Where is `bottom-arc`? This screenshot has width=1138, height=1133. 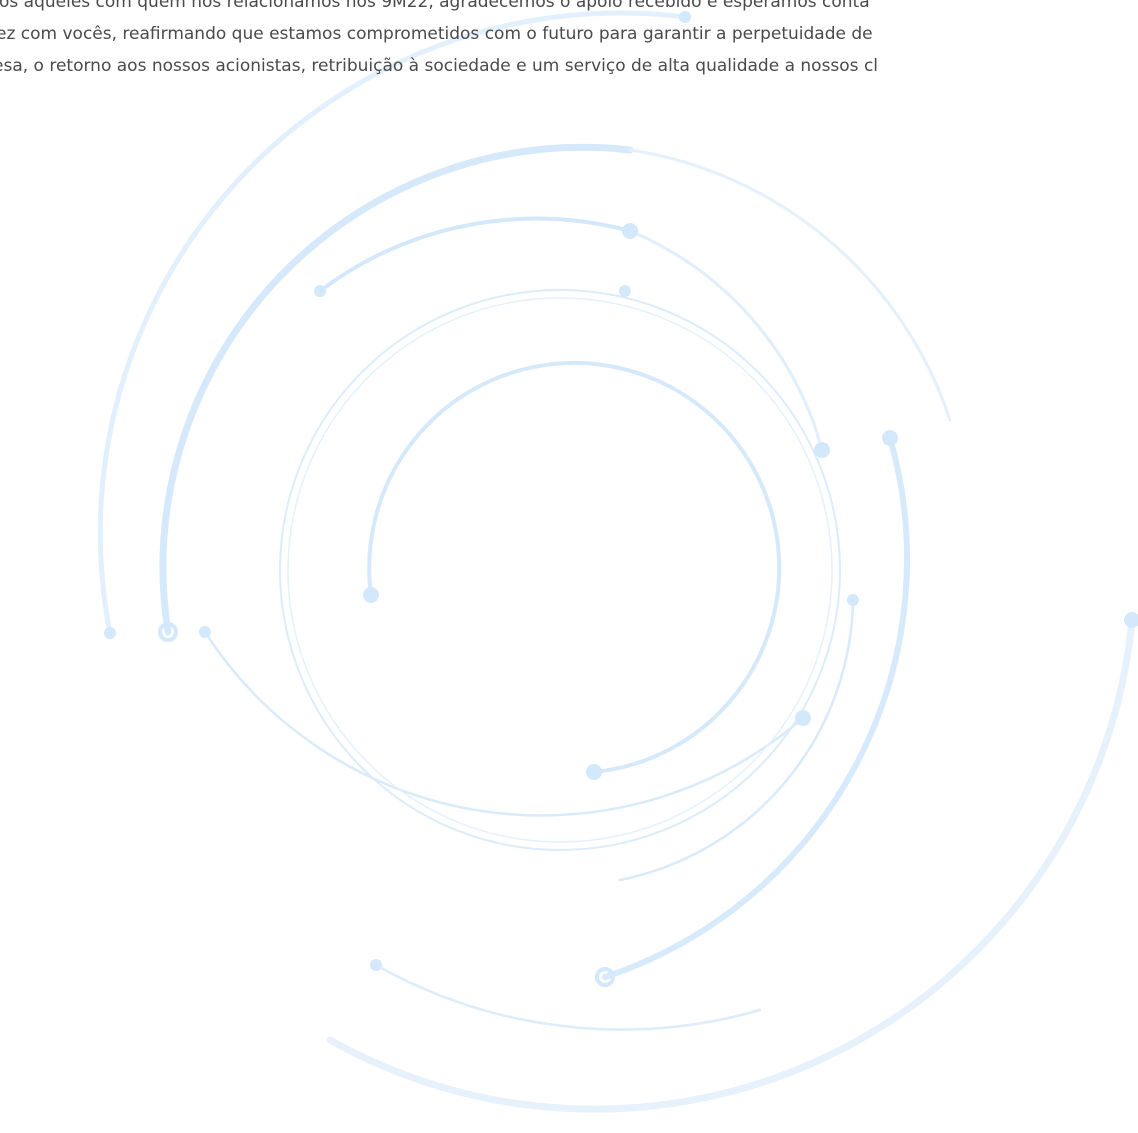
bottom-arc is located at coordinates (568, 997).